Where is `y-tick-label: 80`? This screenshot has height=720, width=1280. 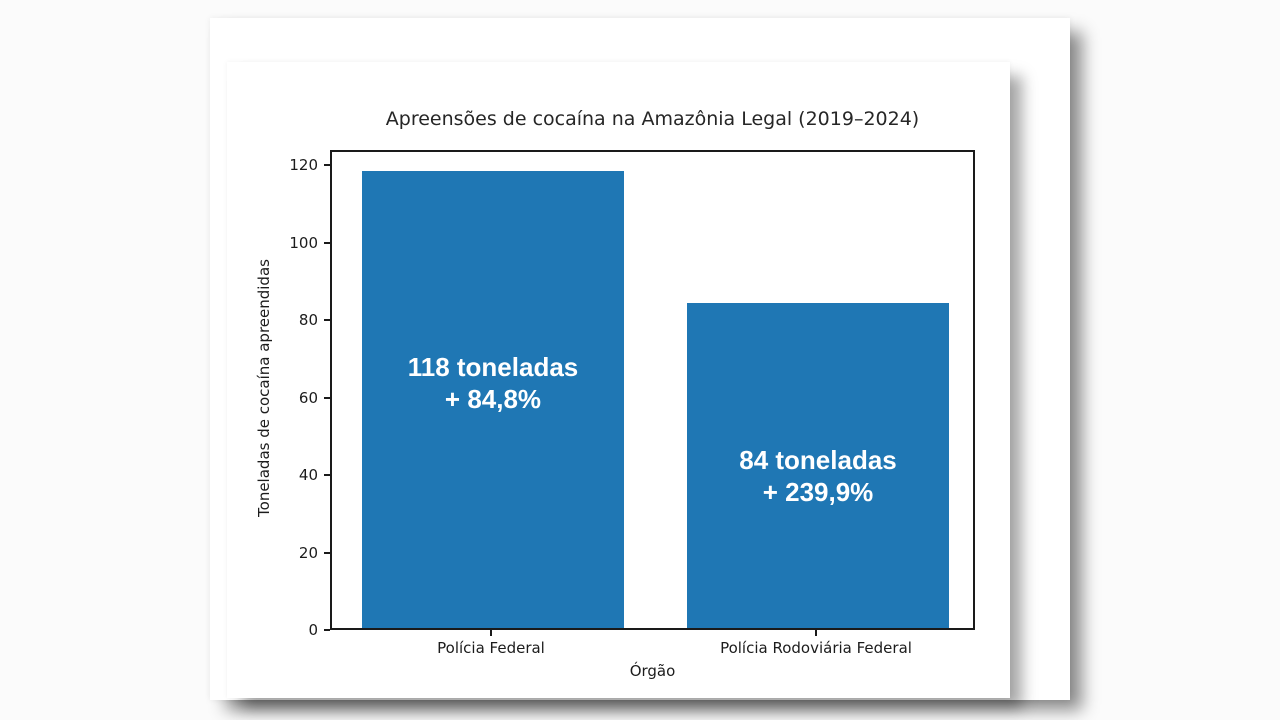 y-tick-label: 80 is located at coordinates (308, 320).